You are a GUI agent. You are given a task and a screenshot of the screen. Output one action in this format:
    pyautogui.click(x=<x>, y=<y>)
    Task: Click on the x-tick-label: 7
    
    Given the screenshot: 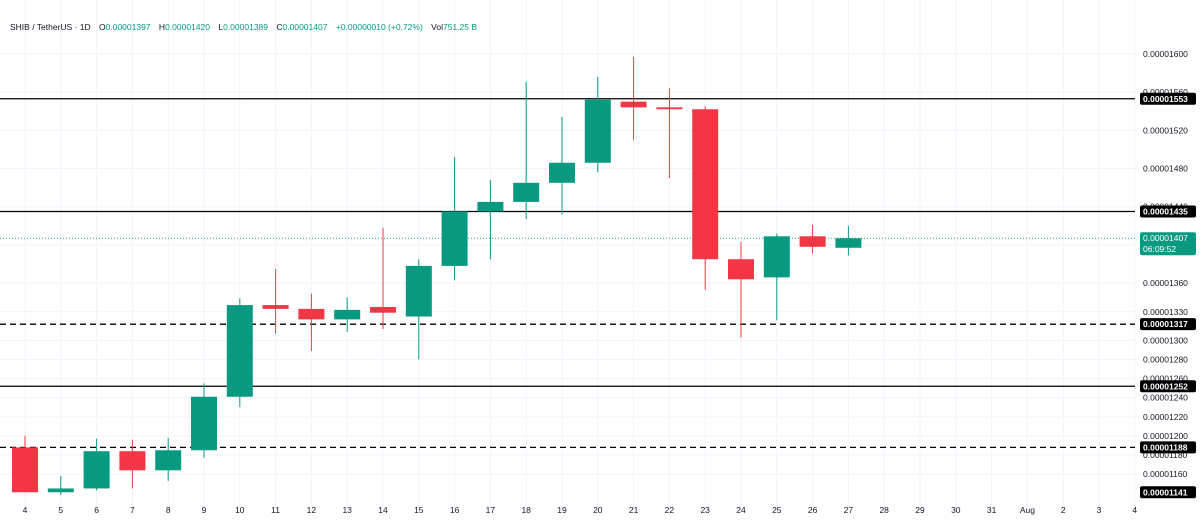 What is the action you would take?
    pyautogui.click(x=132, y=510)
    